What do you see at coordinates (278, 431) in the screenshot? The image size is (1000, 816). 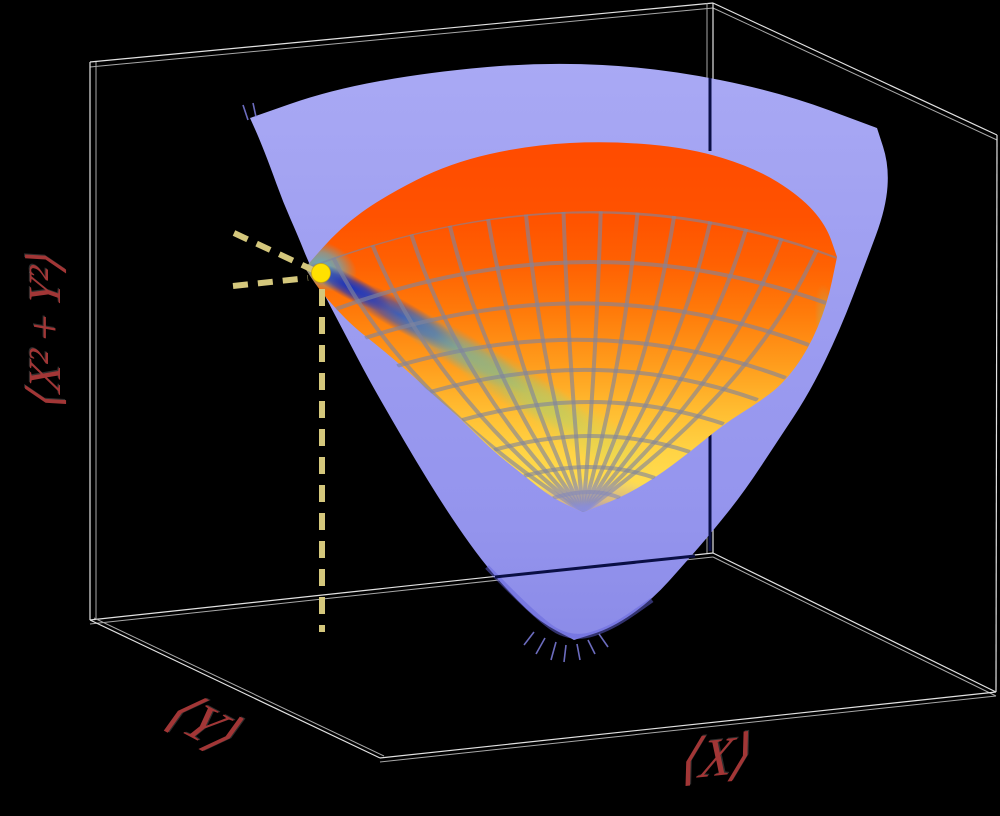 I see `guide-lines` at bounding box center [278, 431].